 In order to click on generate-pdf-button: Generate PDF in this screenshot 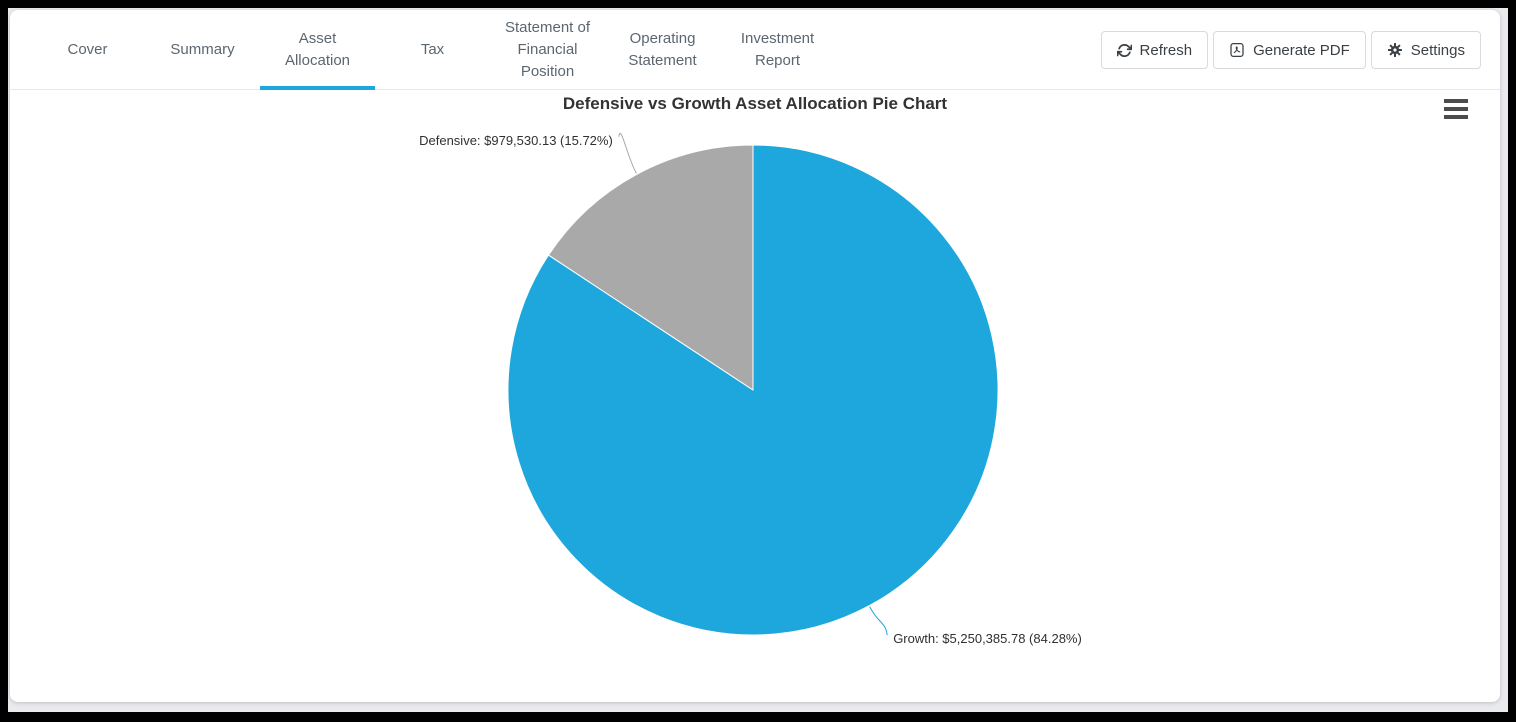, I will do `click(1289, 50)`.